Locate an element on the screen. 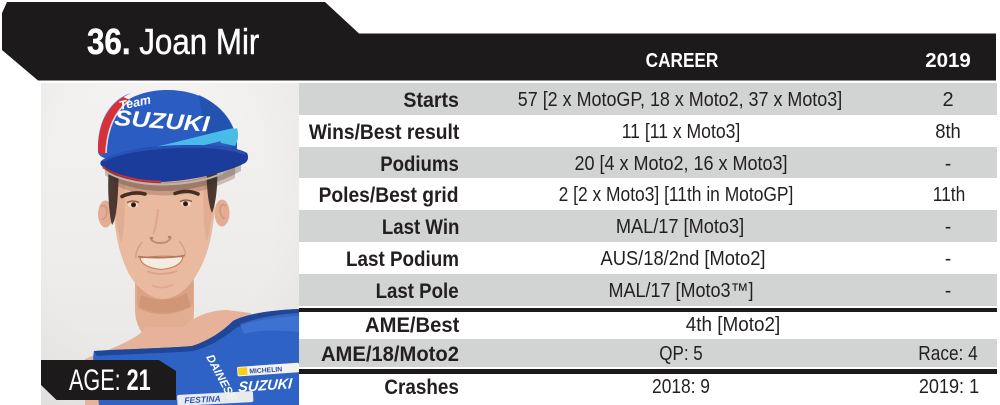 This screenshot has height=405, width=1000. svg-text: Team is located at coordinates (135, 103).